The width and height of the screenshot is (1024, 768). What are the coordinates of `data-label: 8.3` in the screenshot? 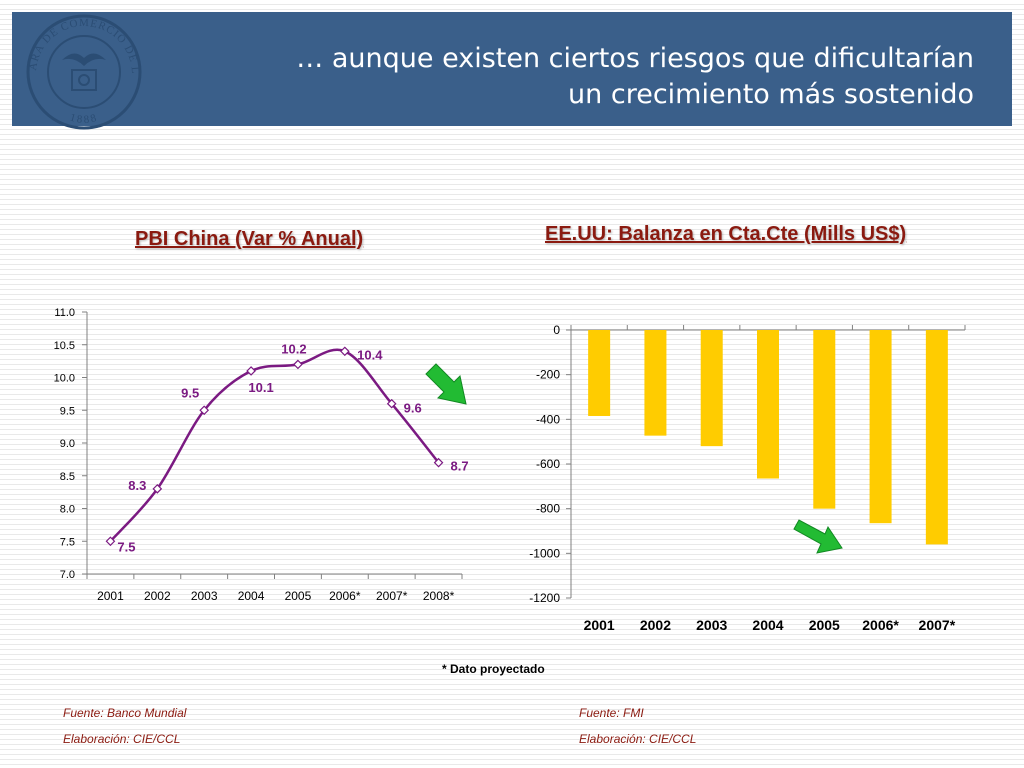 It's located at (137, 485).